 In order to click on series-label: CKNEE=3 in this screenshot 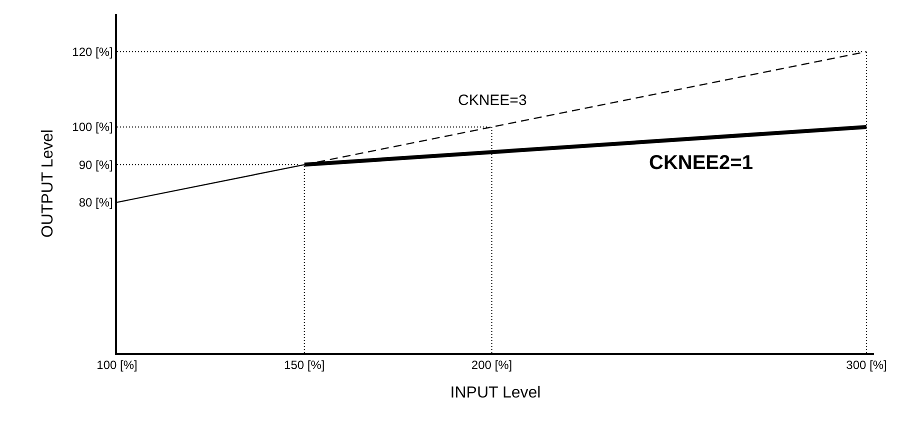, I will do `click(492, 100)`.